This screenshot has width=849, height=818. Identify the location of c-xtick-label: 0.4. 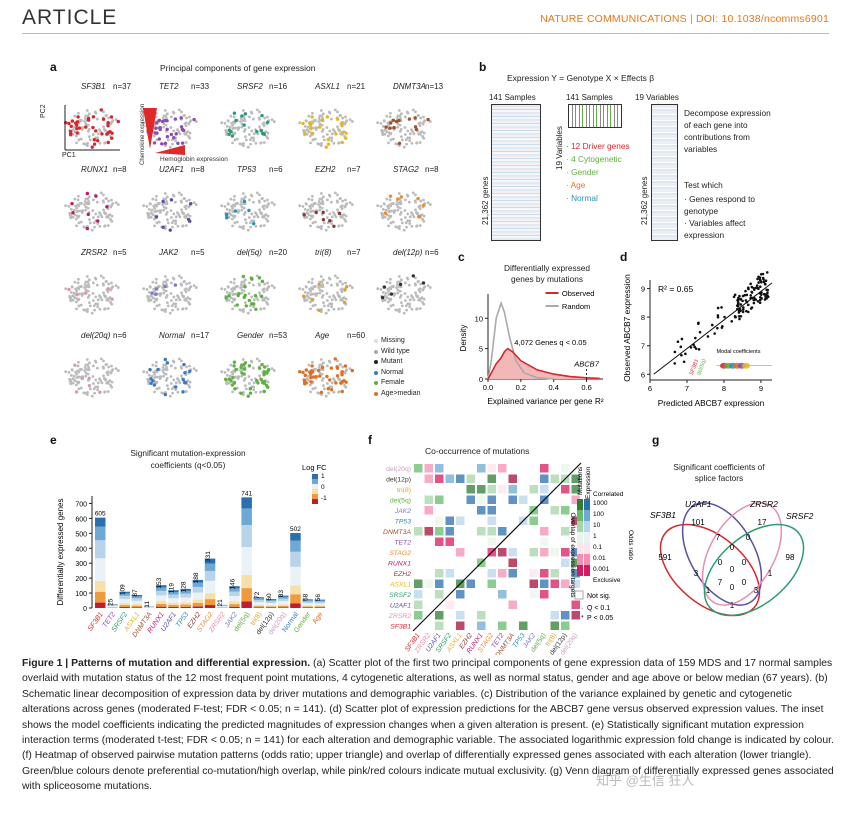
(553, 387).